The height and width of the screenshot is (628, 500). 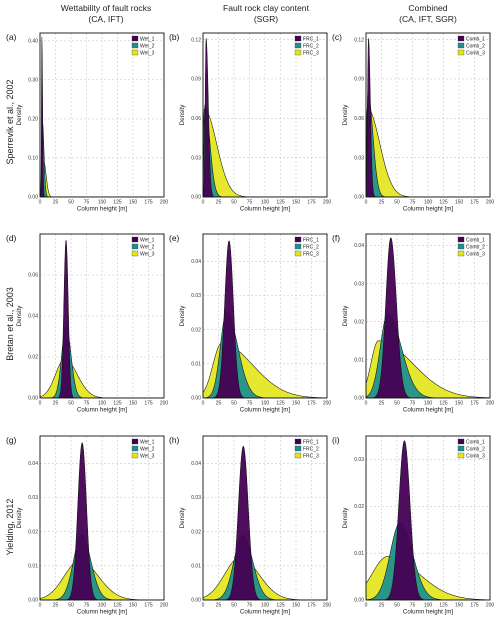 What do you see at coordinates (475, 449) in the screenshot?
I see `legend-label: Comb_2` at bounding box center [475, 449].